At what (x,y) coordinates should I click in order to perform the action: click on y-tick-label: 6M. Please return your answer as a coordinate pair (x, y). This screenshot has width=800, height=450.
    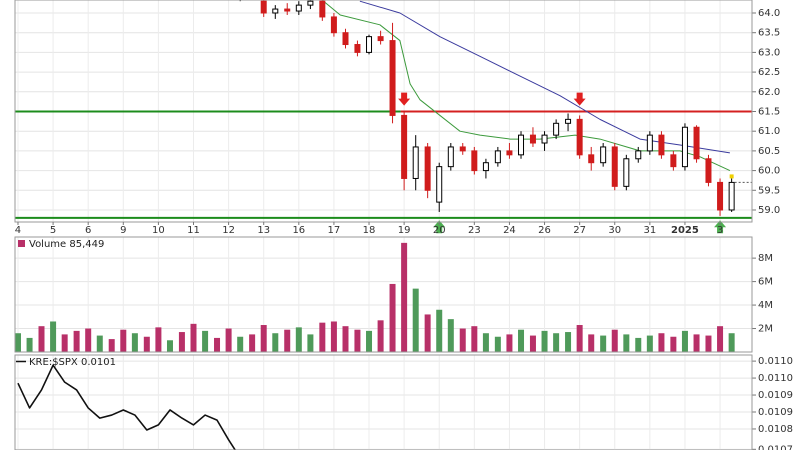
    Looking at the image, I should click on (765, 282).